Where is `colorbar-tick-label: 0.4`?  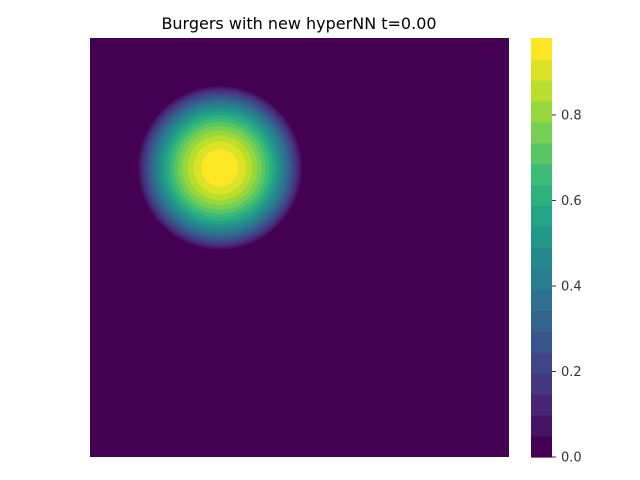
colorbar-tick-label: 0.4 is located at coordinates (571, 286).